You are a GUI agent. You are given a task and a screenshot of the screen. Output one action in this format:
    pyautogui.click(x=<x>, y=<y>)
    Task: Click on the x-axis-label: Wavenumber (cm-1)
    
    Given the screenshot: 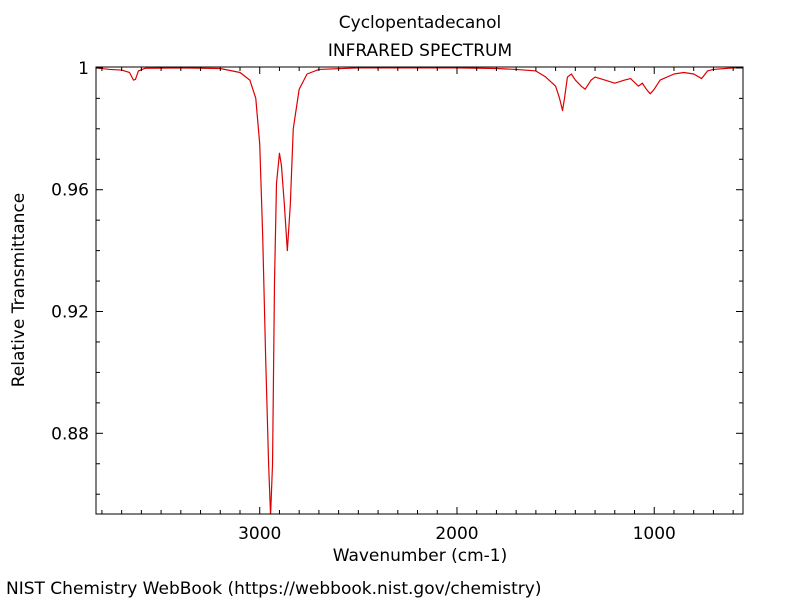 What is the action you would take?
    pyautogui.click(x=420, y=556)
    